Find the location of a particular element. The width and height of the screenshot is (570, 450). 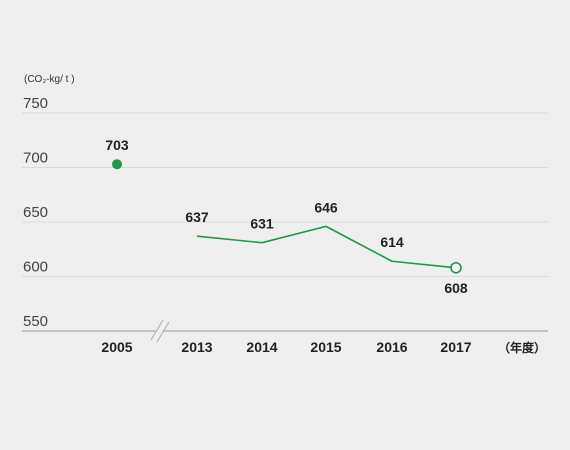

x-tick-2017: 2017 is located at coordinates (455, 347).